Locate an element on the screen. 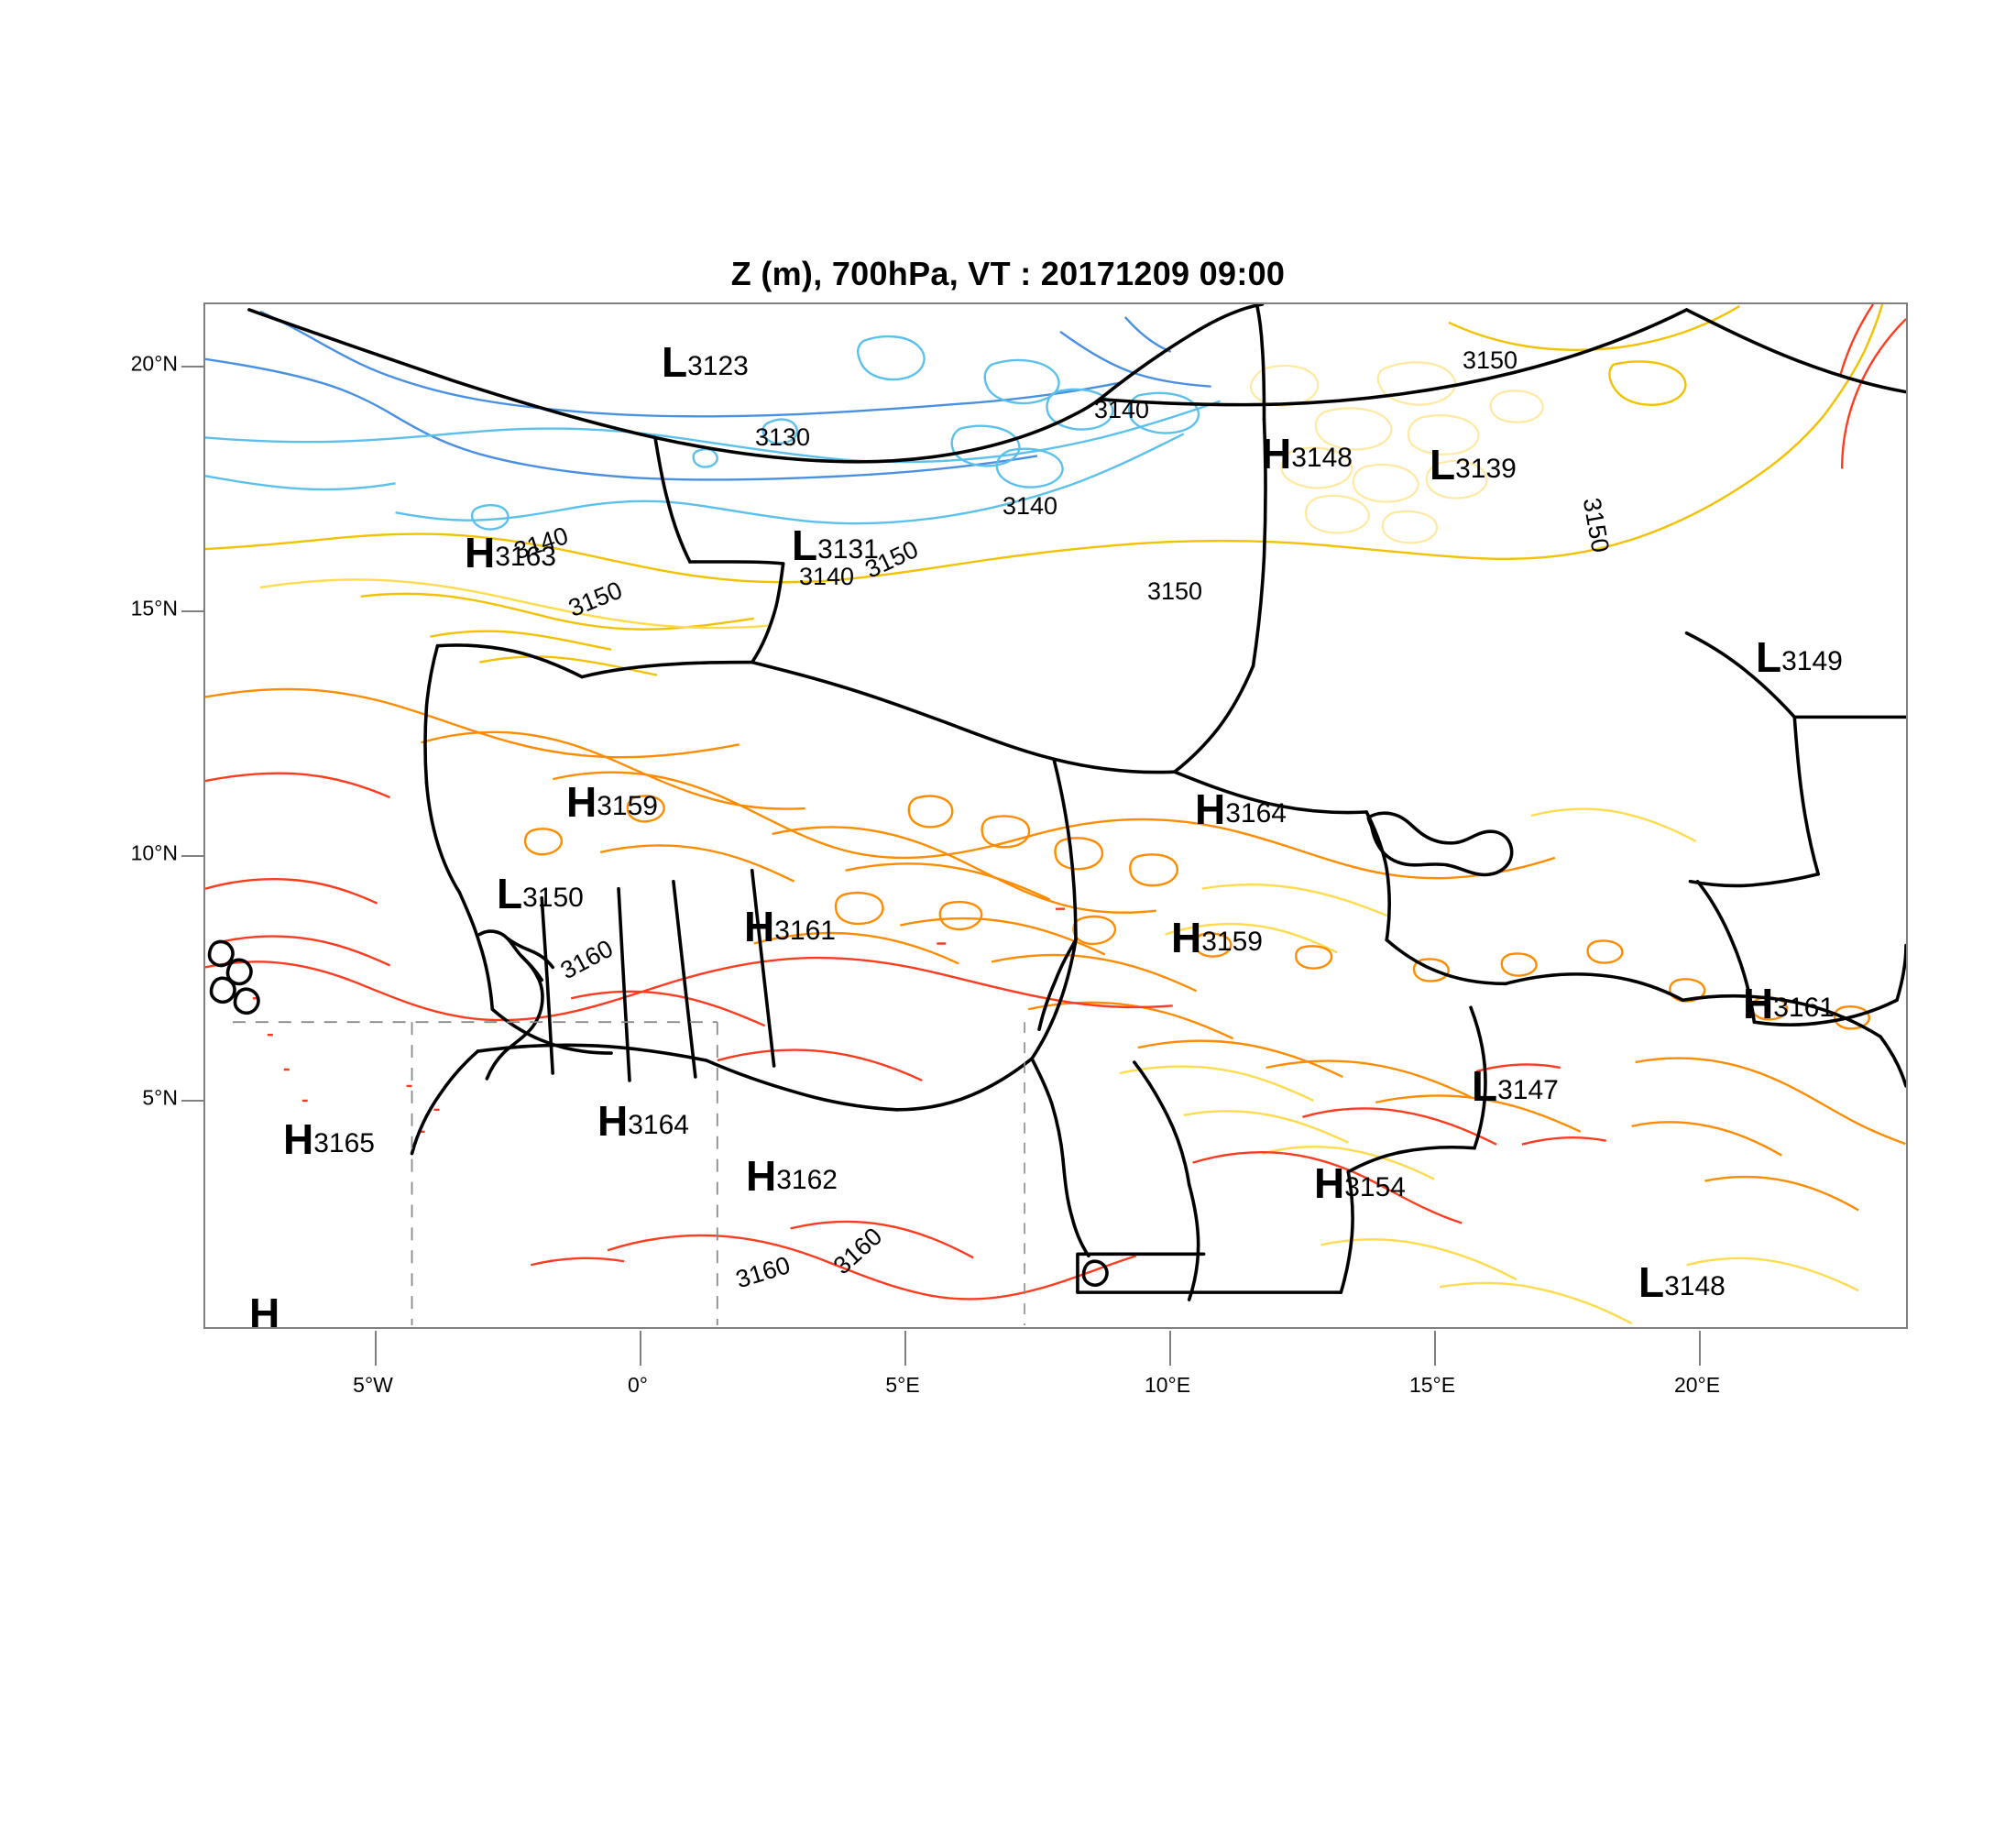  y-tick-10N is located at coordinates (193, 856).